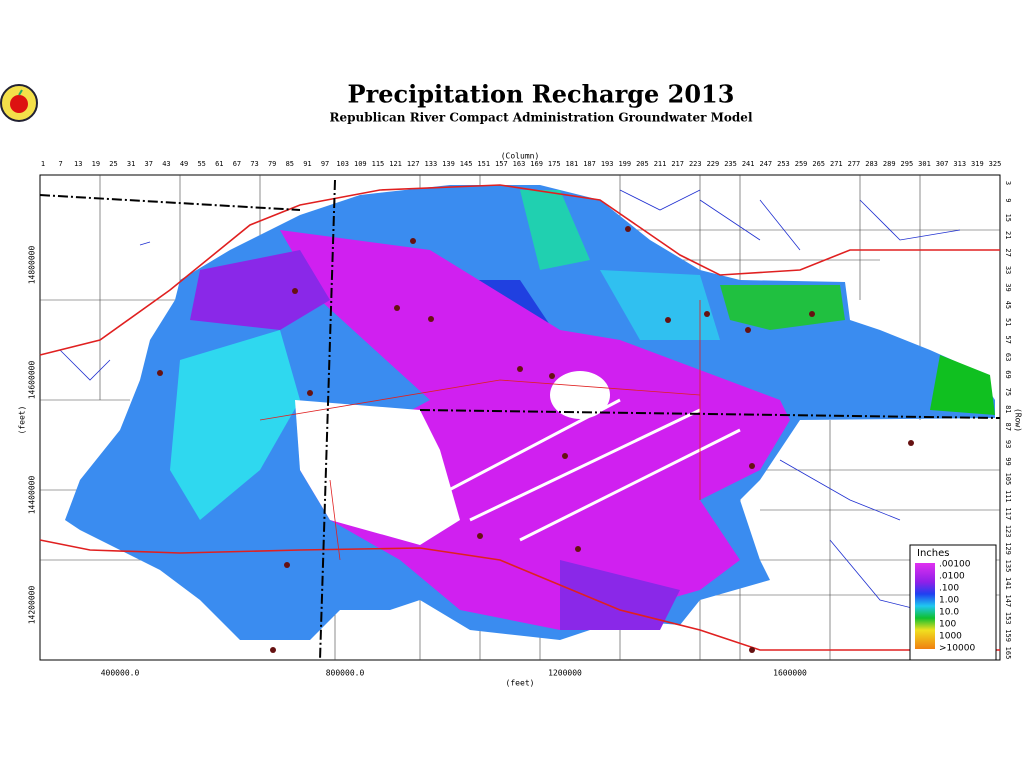  What do you see at coordinates (413, 164) in the screenshot?
I see `column-label: 127` at bounding box center [413, 164].